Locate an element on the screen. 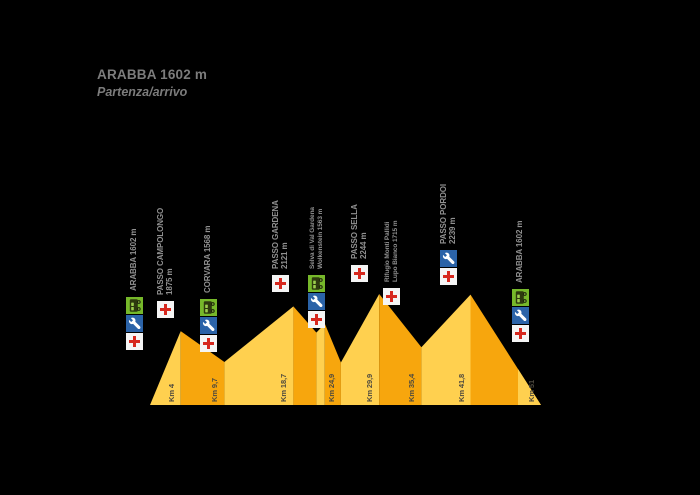 This screenshot has height=495, width=700. km-marker-3: Km 24,9 is located at coordinates (331, 387).